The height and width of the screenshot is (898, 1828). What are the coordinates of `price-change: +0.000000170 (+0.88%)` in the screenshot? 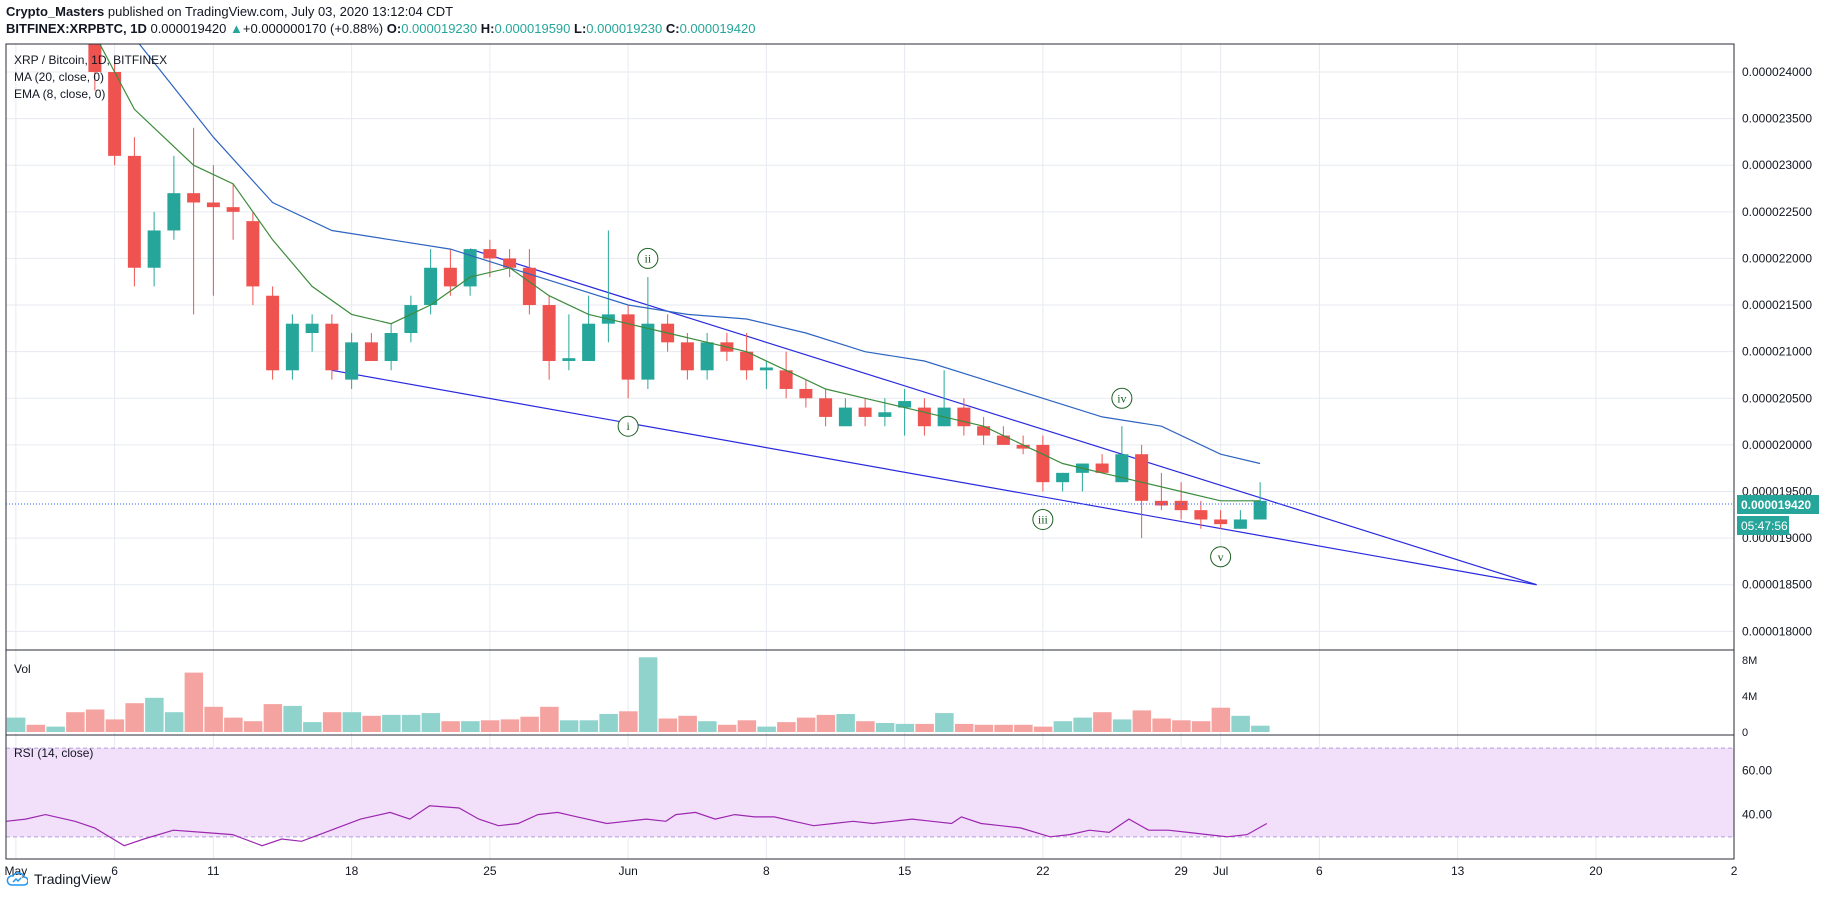 It's located at (313, 28).